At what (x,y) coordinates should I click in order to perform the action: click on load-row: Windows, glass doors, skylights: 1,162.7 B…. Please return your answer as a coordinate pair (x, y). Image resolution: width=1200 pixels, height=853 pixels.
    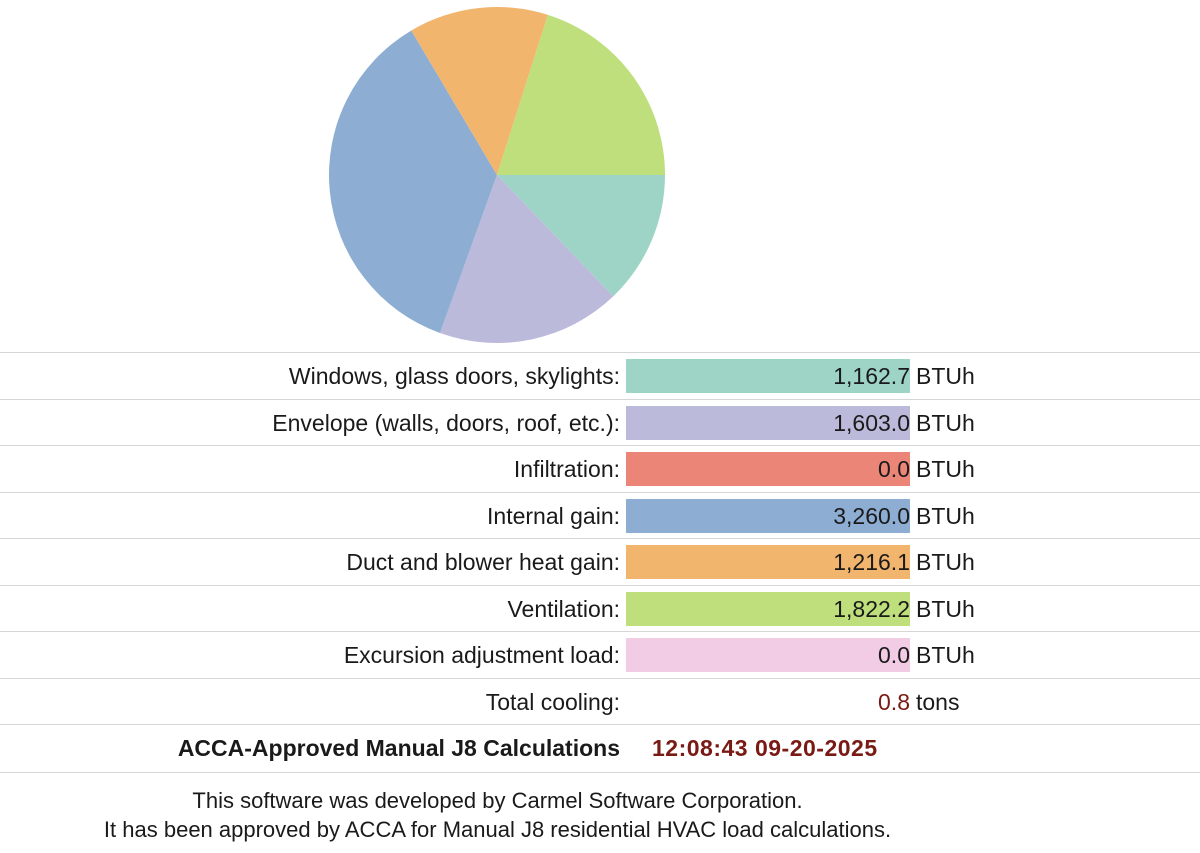
    Looking at the image, I should click on (600, 375).